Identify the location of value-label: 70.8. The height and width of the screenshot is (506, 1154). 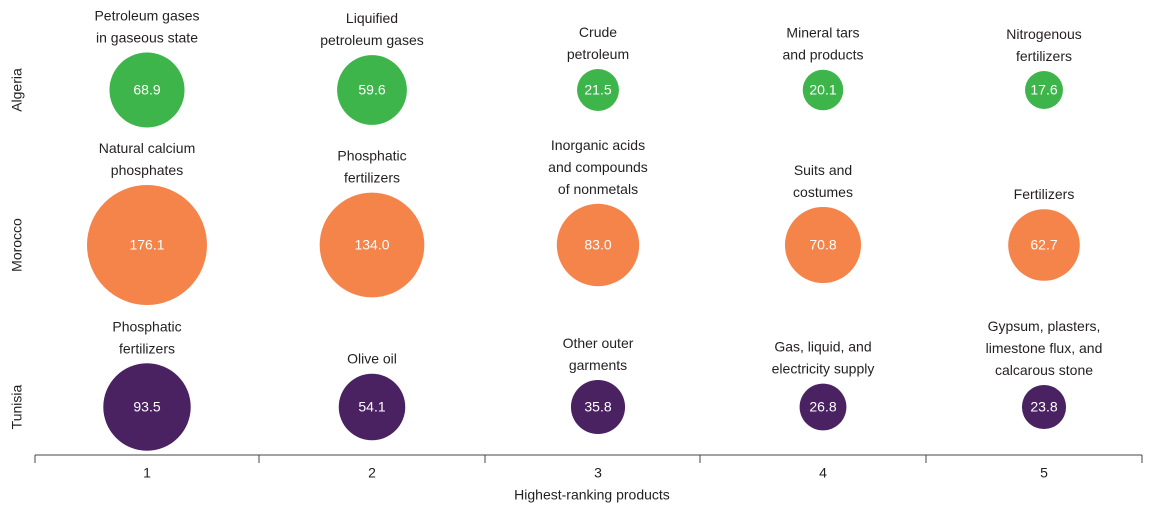
(822, 245).